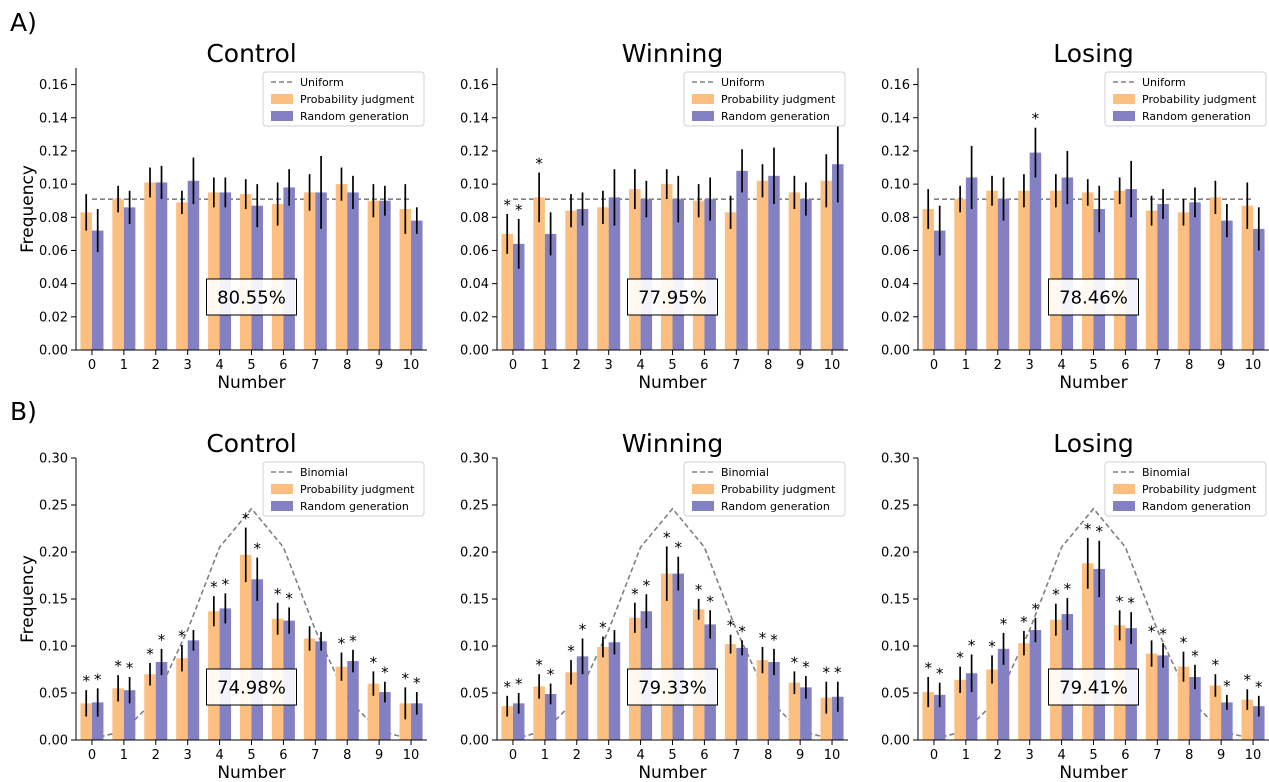 This screenshot has width=1269, height=782. Describe the element at coordinates (895, 85) in the screenshot. I see `y-tick-label: 0.16` at that location.